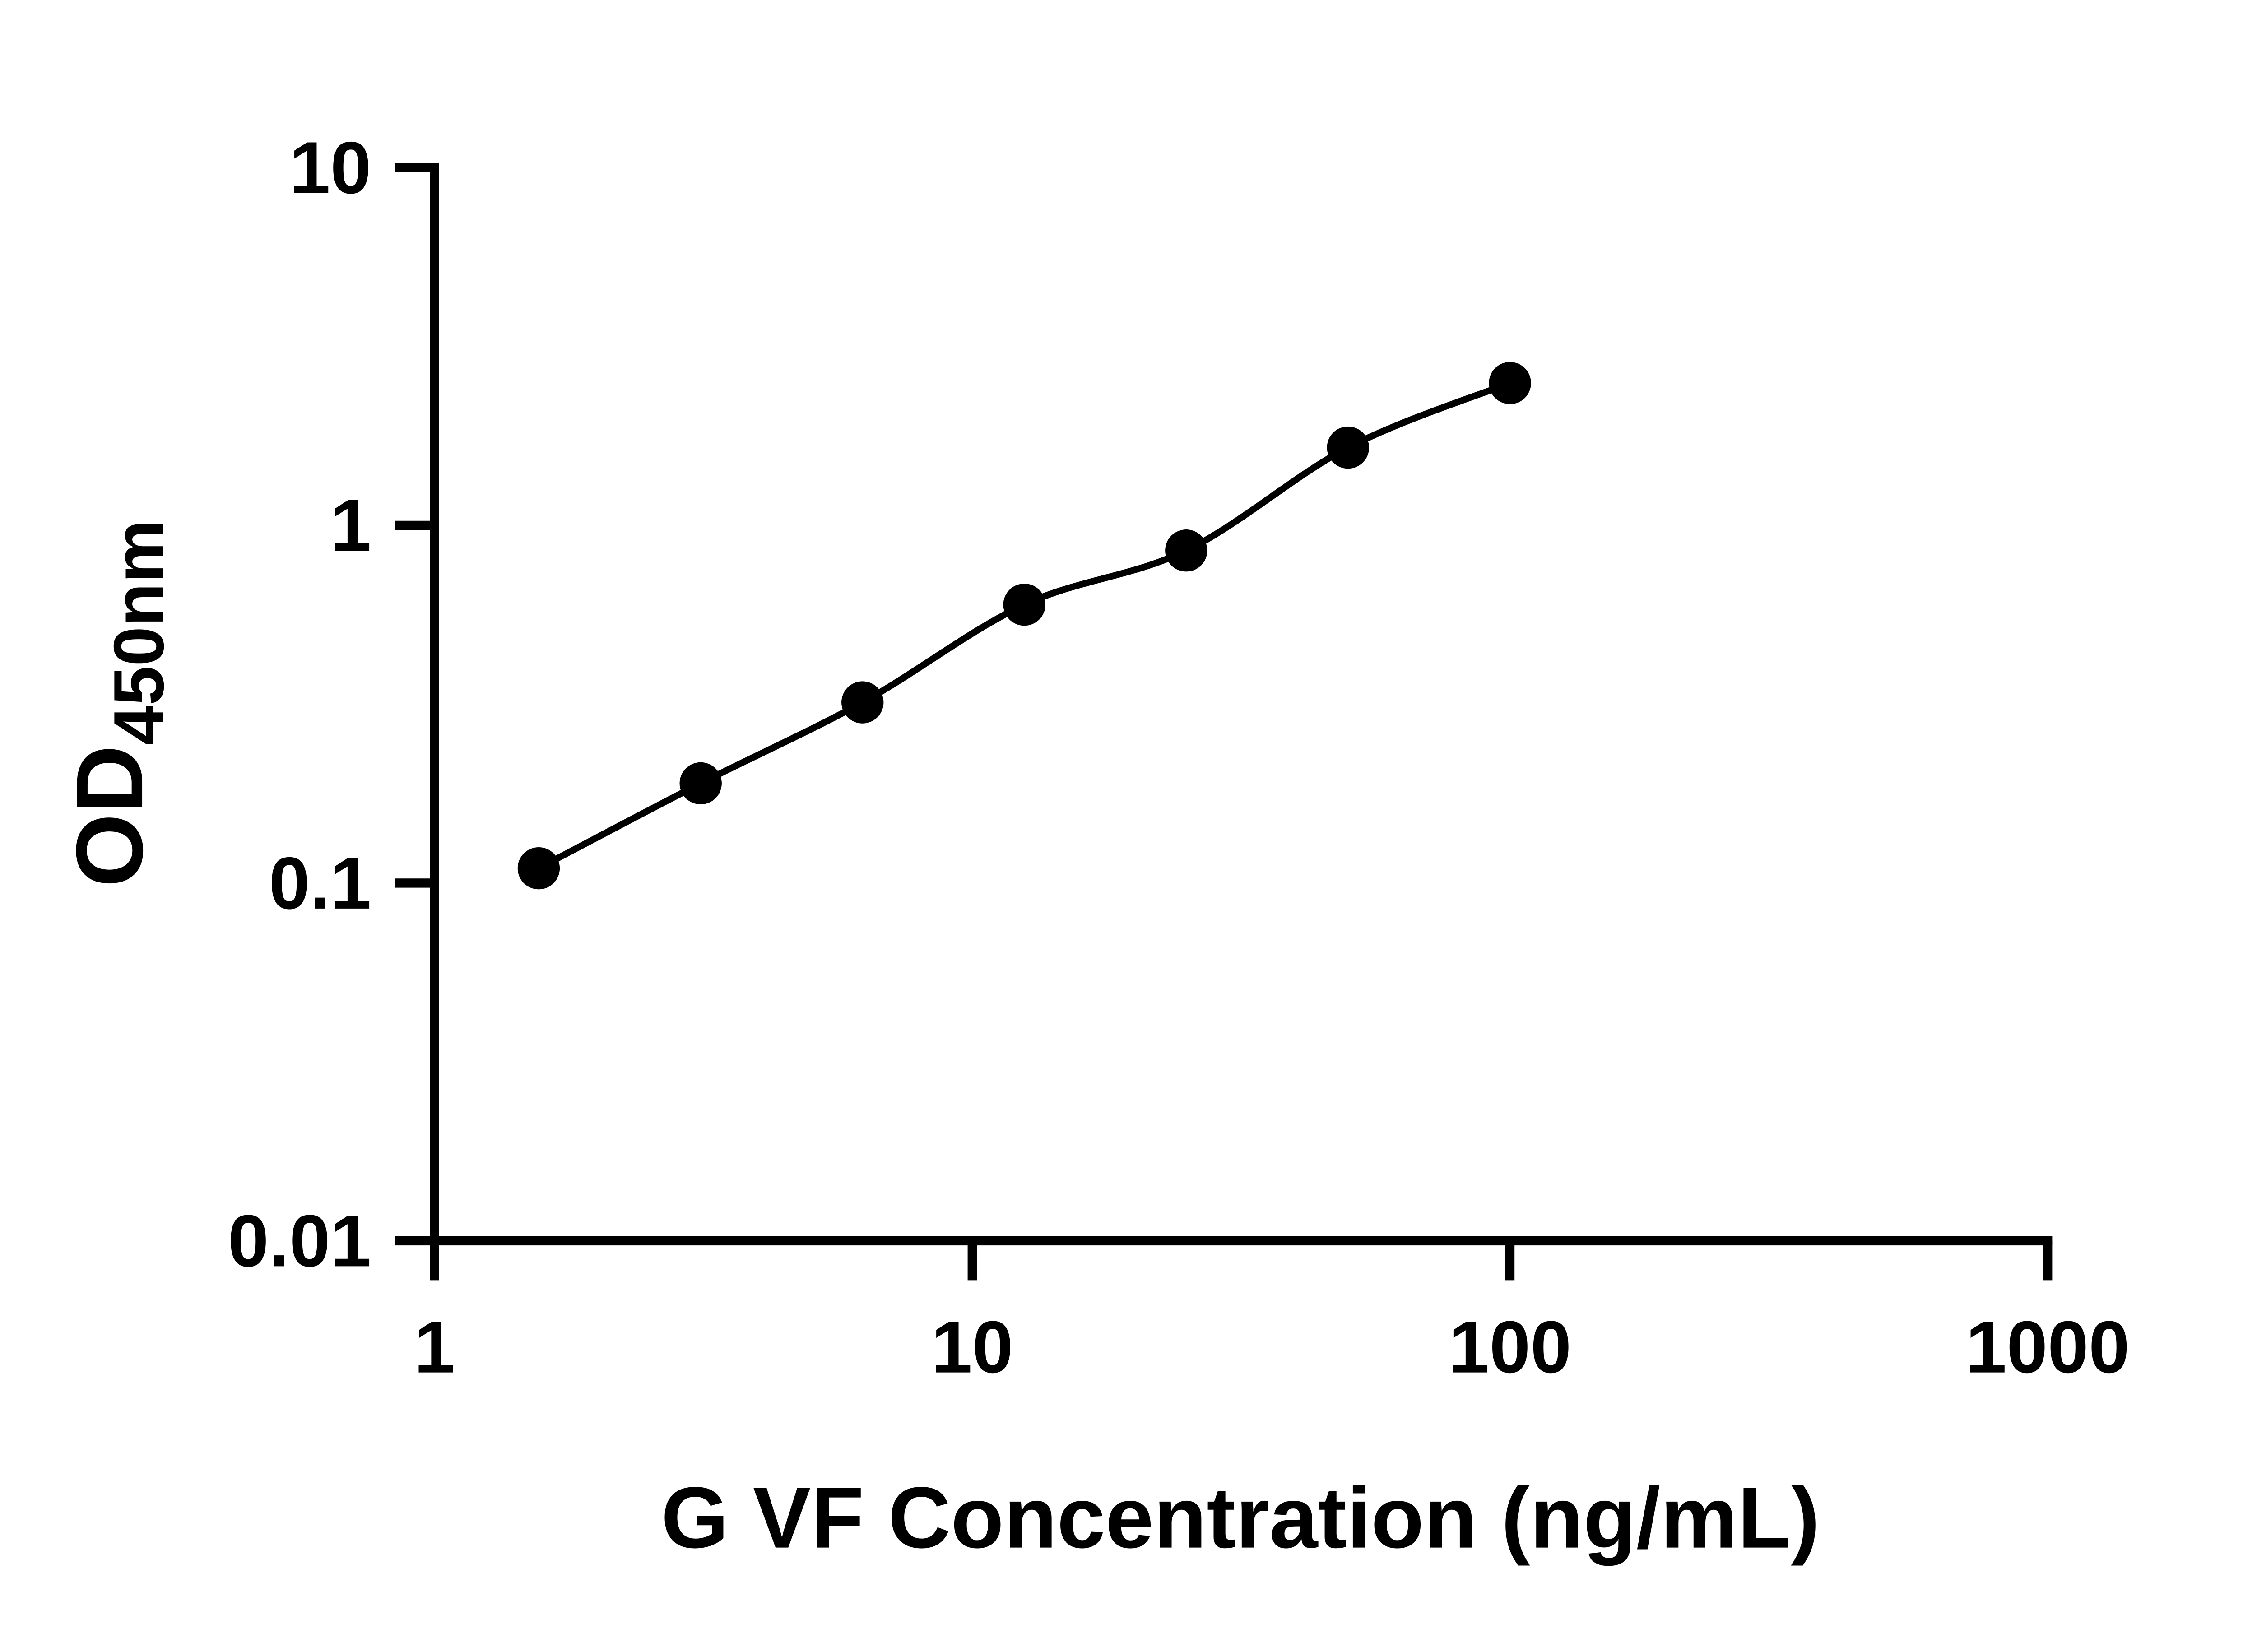 The image size is (2257, 1652). I want to click on x-tick-label: 10, so click(972, 1347).